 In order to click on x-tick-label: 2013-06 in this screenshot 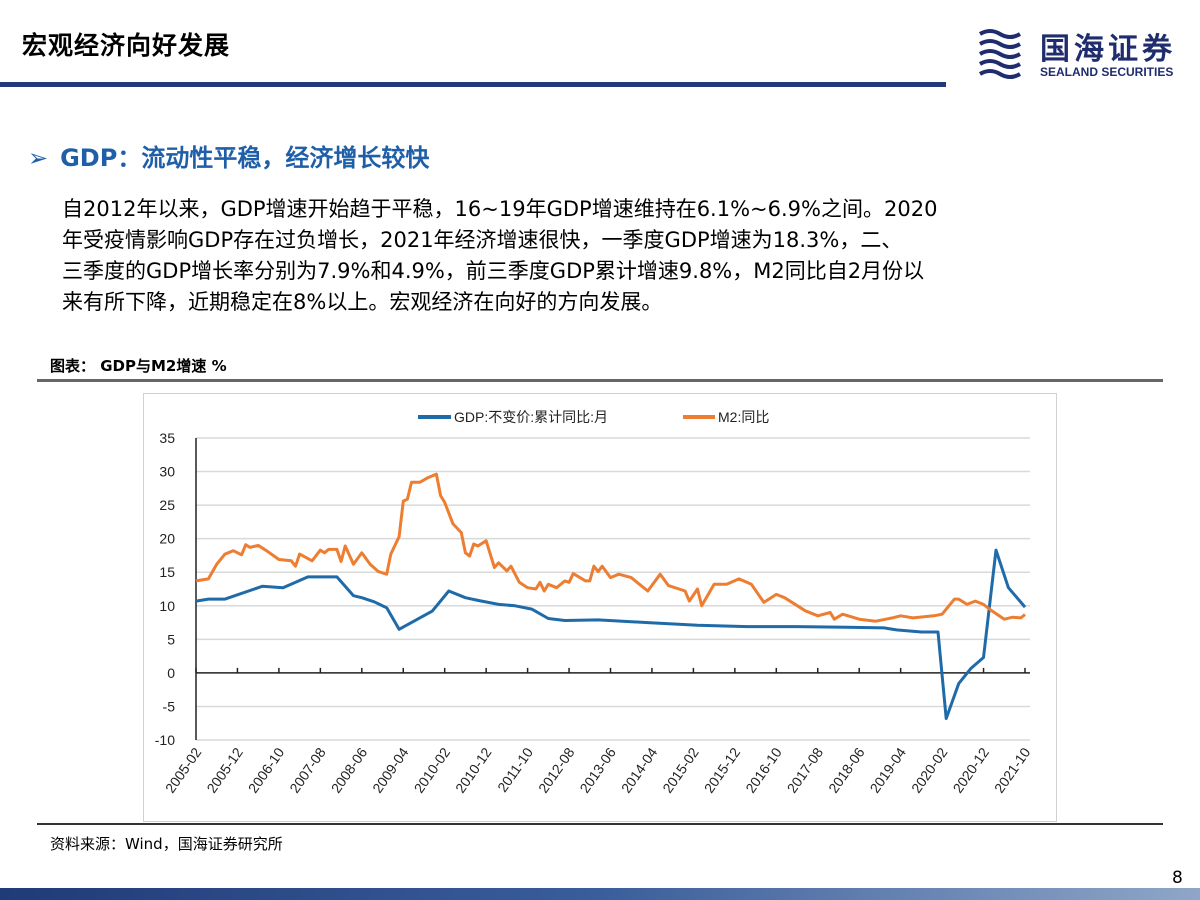, I will do `click(597, 769)`.